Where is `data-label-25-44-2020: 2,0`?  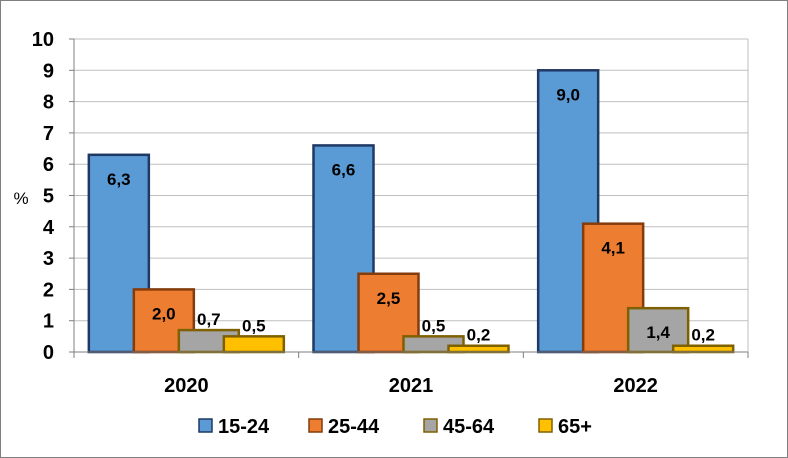 data-label-25-44-2020: 2,0 is located at coordinates (164, 313).